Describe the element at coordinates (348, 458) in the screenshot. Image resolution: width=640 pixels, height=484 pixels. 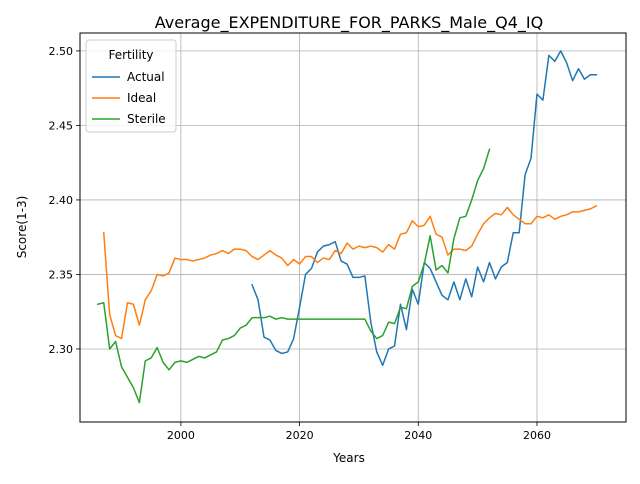
I see `x-axis-label: Years` at that location.